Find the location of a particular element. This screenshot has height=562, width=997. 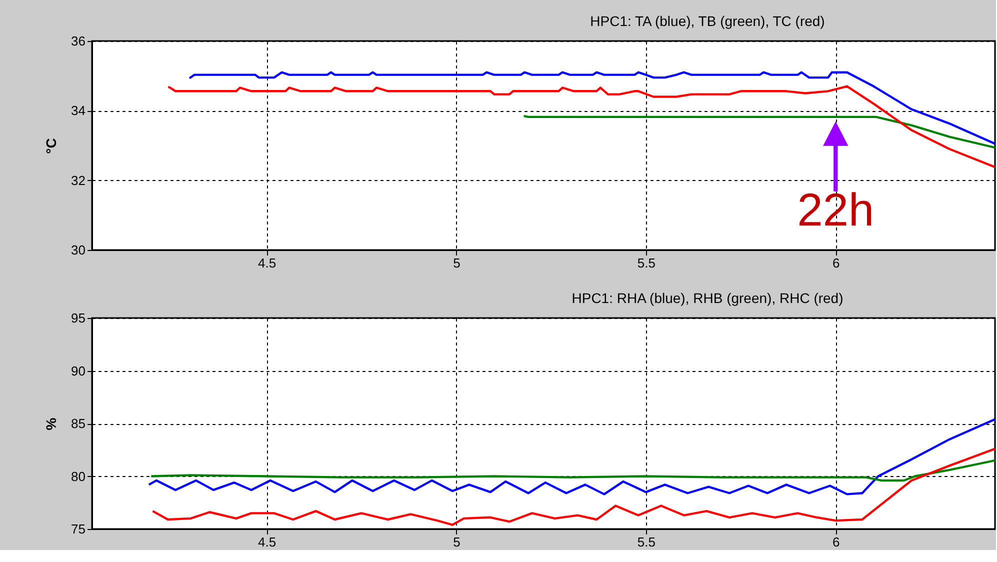

annotation: 22h is located at coordinates (835, 209).